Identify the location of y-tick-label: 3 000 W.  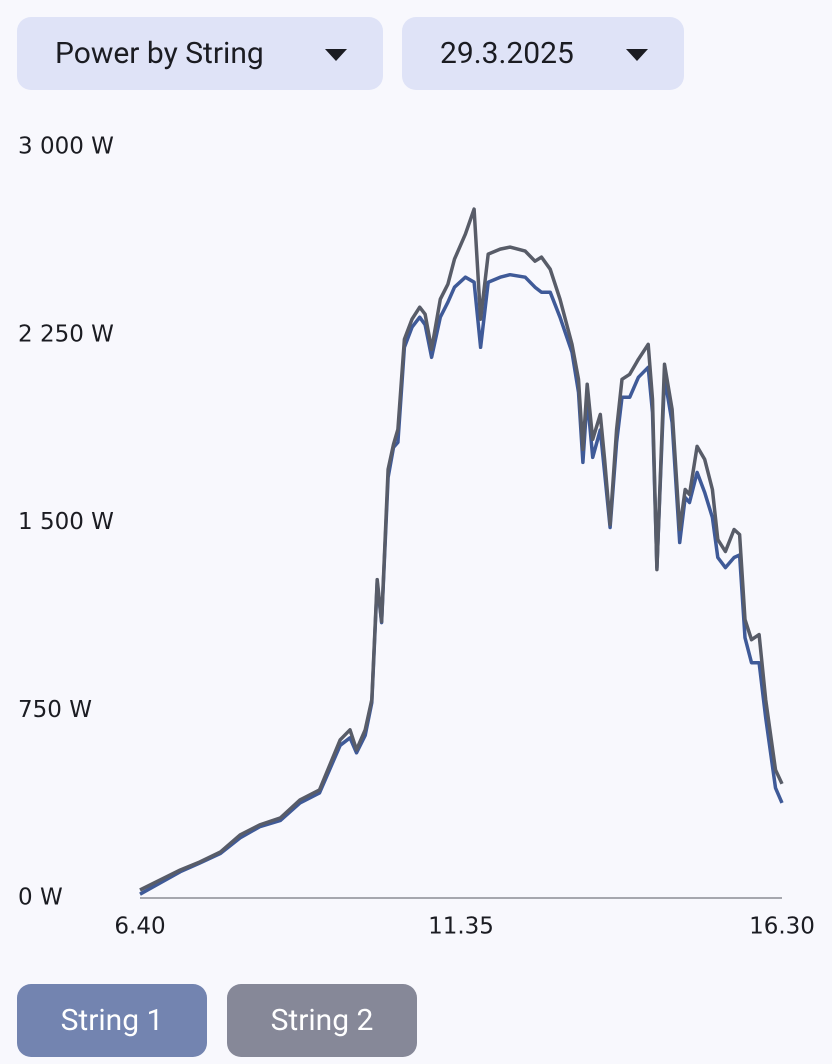
(66, 147).